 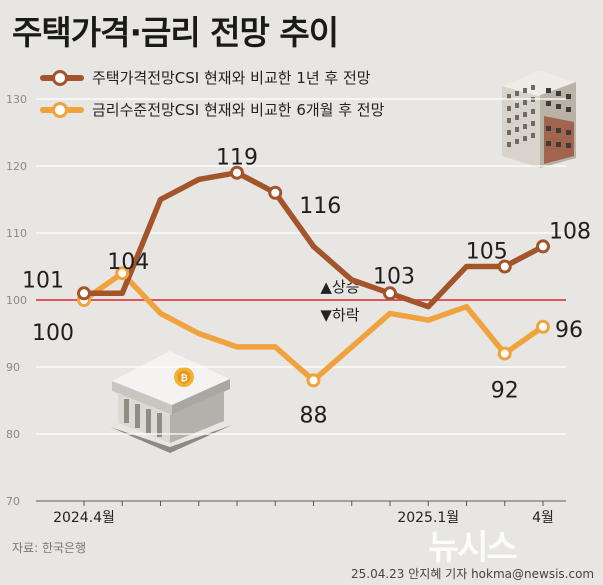 I want to click on y-tick-label-90: 90, so click(x=13, y=367).